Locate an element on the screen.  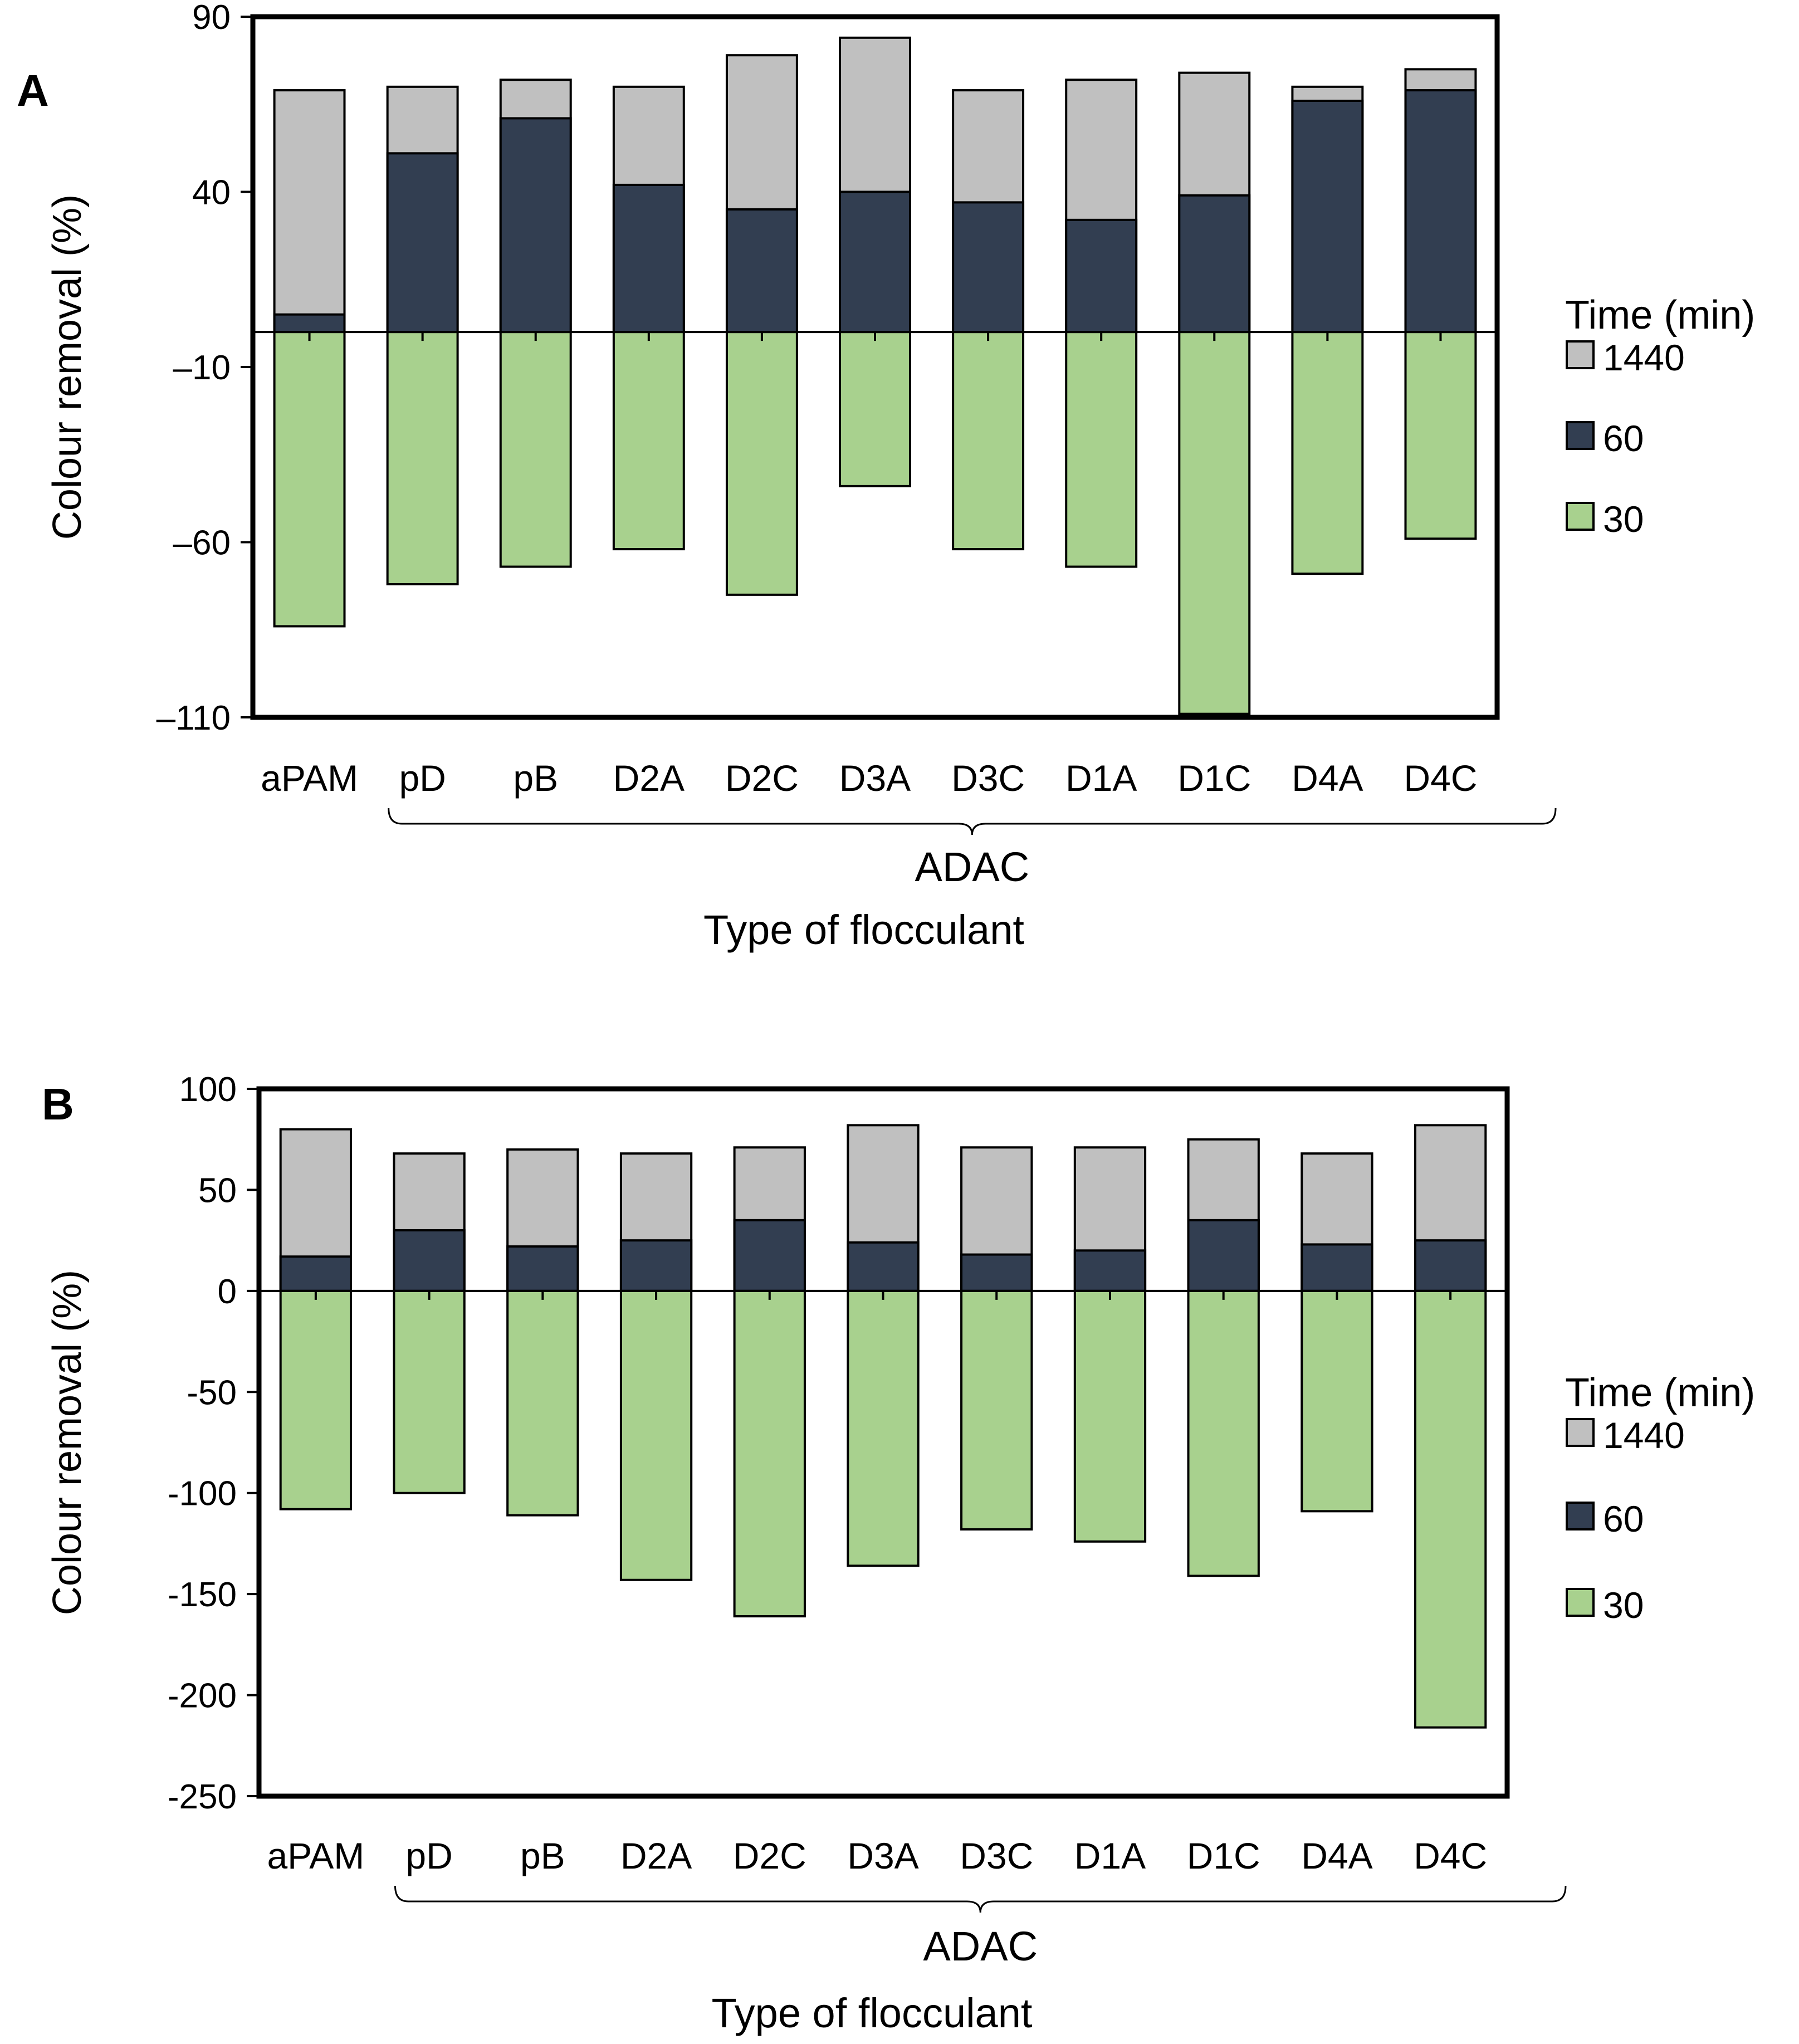
bar-30-D4A is located at coordinates (1327, 453).